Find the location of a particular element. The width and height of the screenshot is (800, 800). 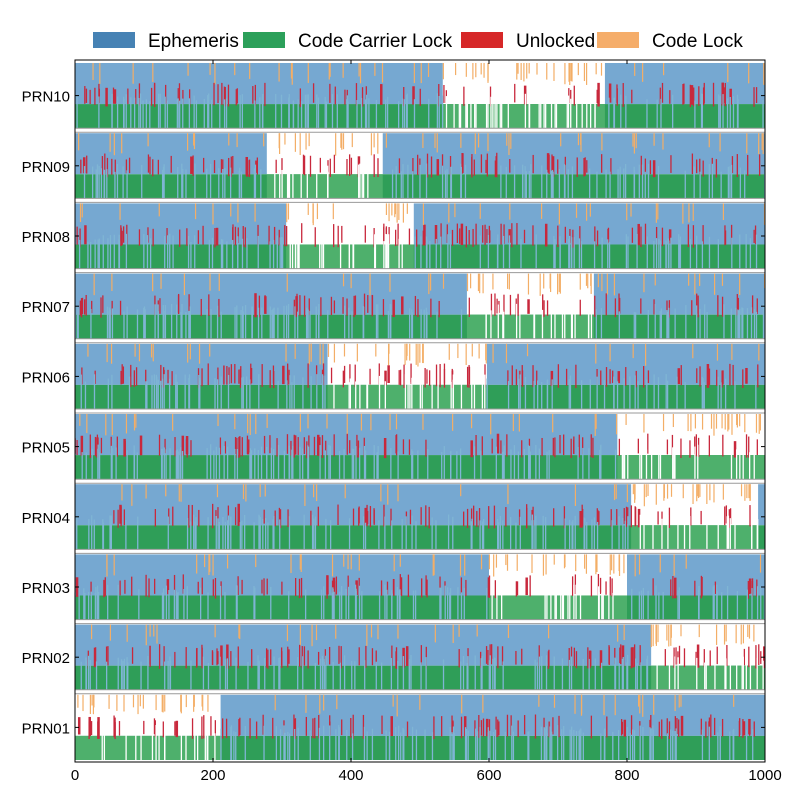

y-tick-label-prn02: PRN02 is located at coordinates (46, 658).